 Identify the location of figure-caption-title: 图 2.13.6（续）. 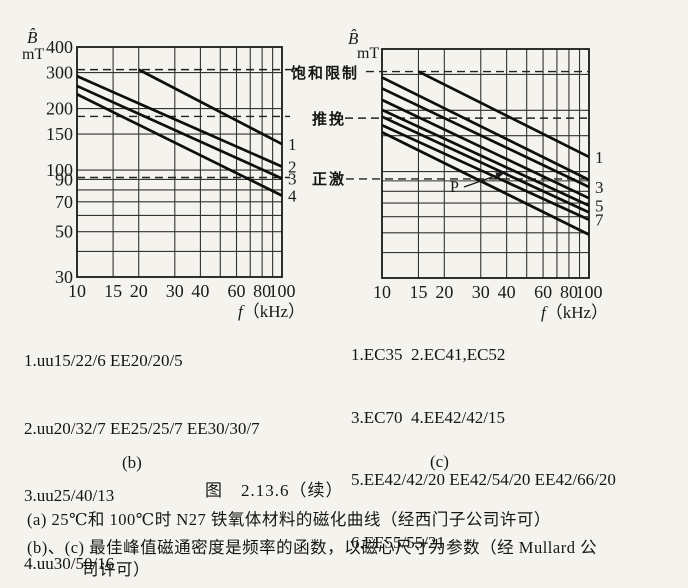
(274, 490).